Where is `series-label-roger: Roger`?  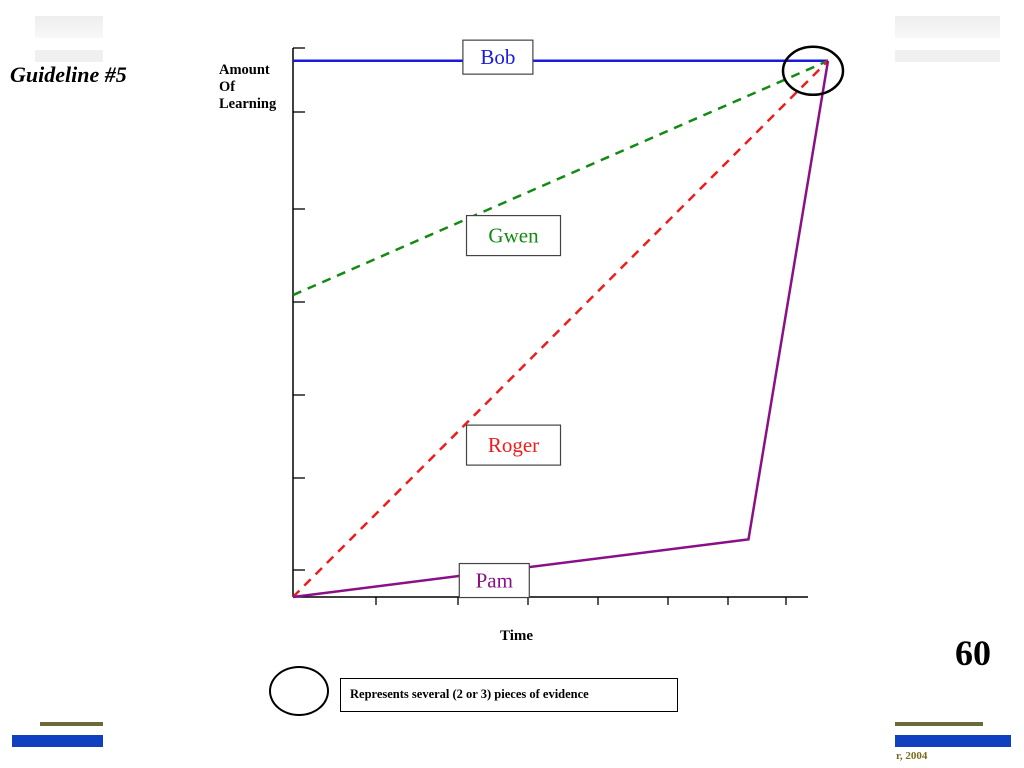
series-label-roger: Roger is located at coordinates (513, 445).